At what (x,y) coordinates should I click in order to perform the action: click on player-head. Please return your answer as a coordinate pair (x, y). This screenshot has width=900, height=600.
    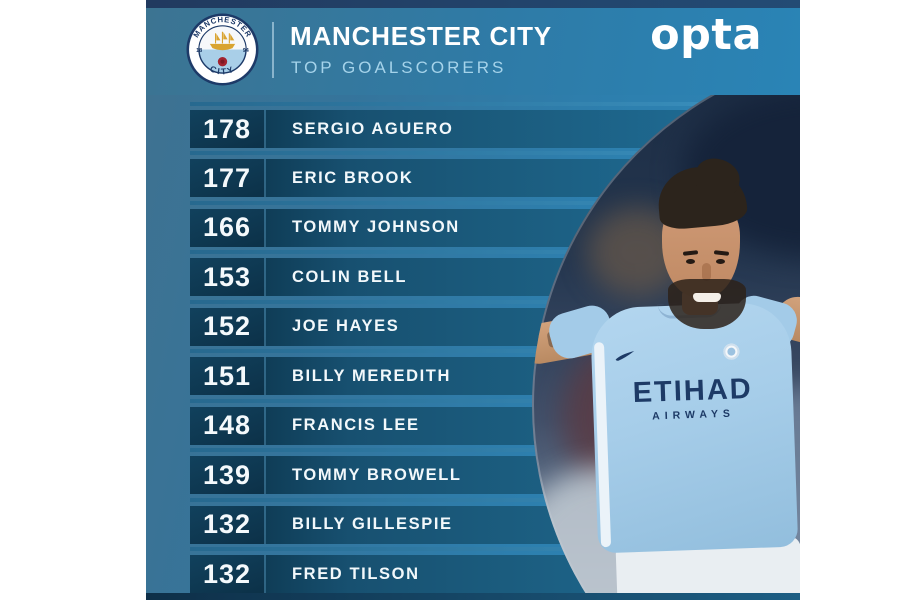
    Looking at the image, I should click on (702, 242).